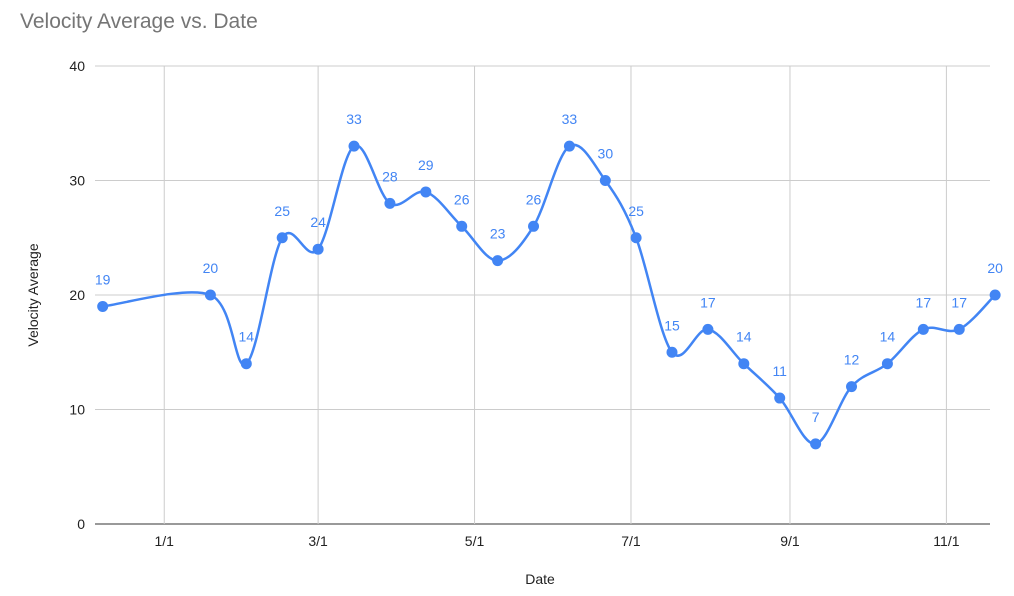 This screenshot has width=1014, height=596. I want to click on data-label: 15, so click(672, 325).